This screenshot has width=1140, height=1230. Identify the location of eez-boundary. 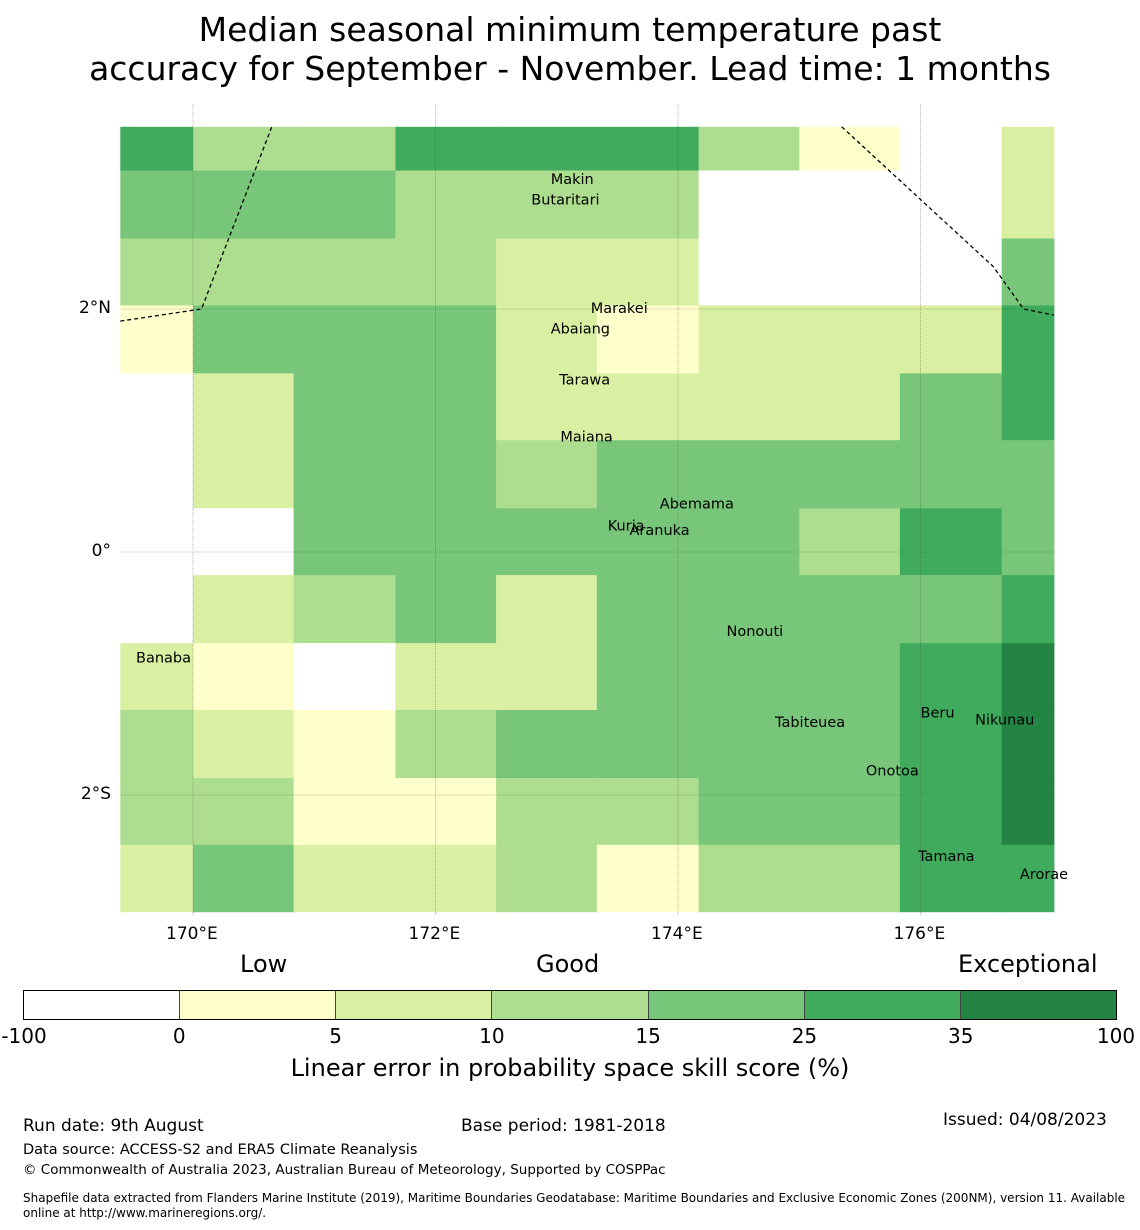
(948, 221).